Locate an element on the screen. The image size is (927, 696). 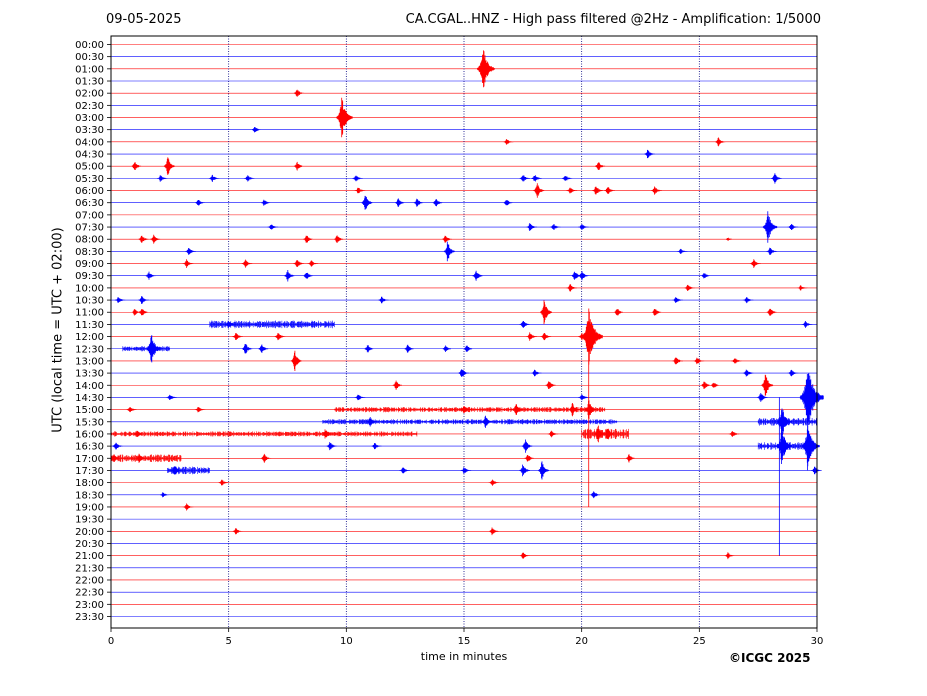
copyright-label: ©ICGC 2025 is located at coordinates (770, 658).